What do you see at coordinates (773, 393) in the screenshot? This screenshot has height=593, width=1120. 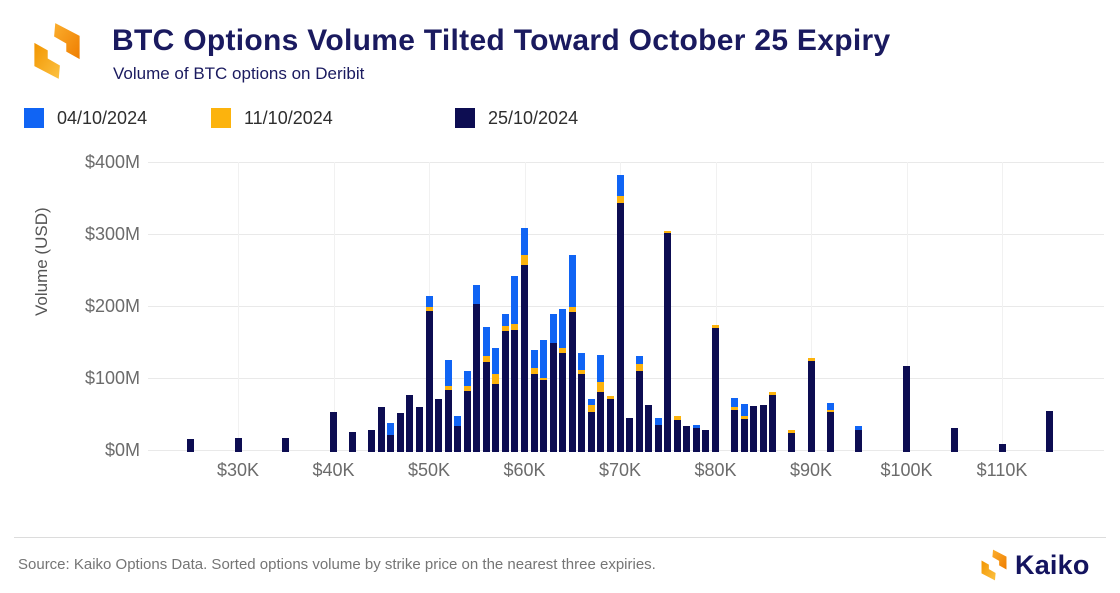 I see `bar-86k-11-10-2024` at bounding box center [773, 393].